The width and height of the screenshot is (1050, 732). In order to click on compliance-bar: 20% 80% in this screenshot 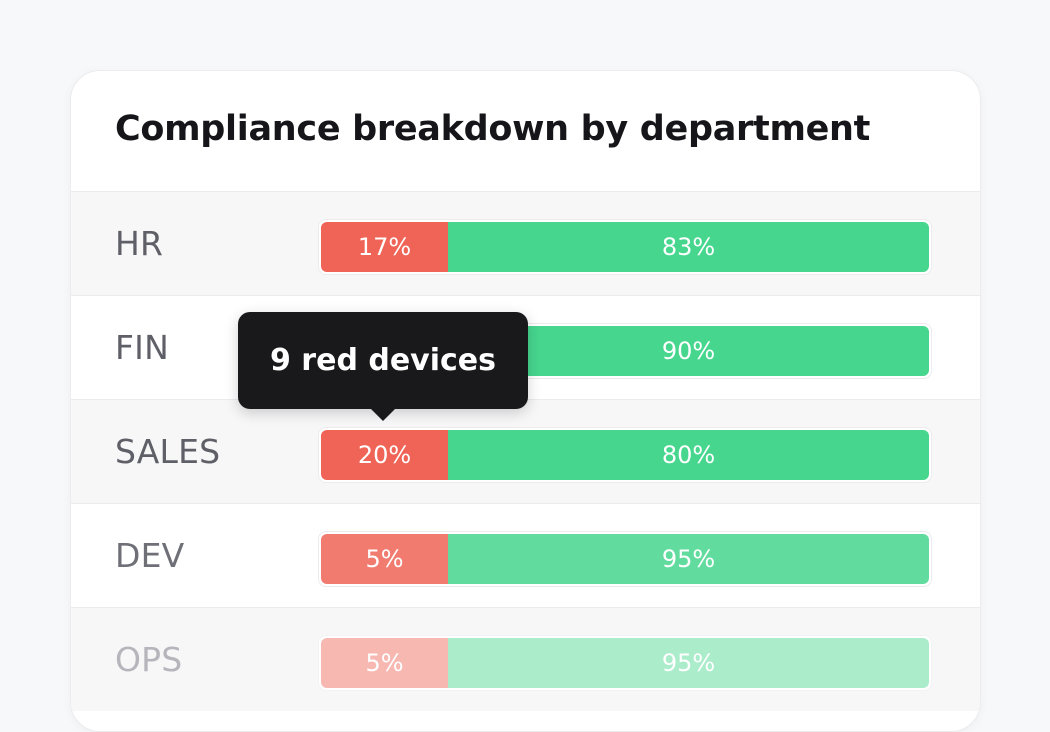, I will do `click(625, 455)`.